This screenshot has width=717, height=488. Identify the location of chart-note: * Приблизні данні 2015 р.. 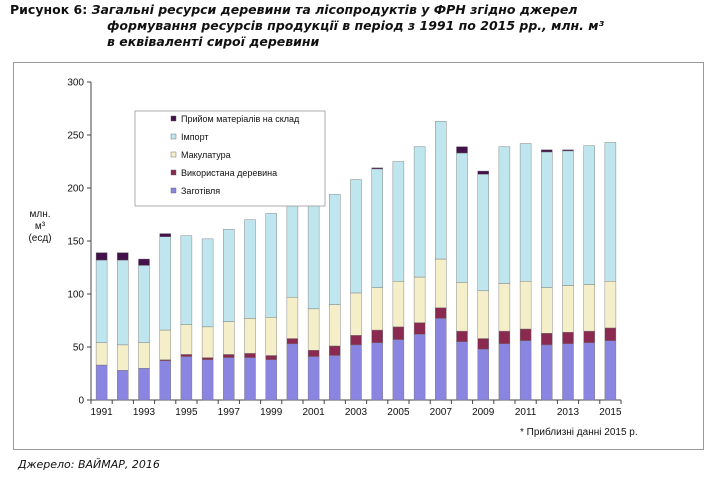
(579, 432).